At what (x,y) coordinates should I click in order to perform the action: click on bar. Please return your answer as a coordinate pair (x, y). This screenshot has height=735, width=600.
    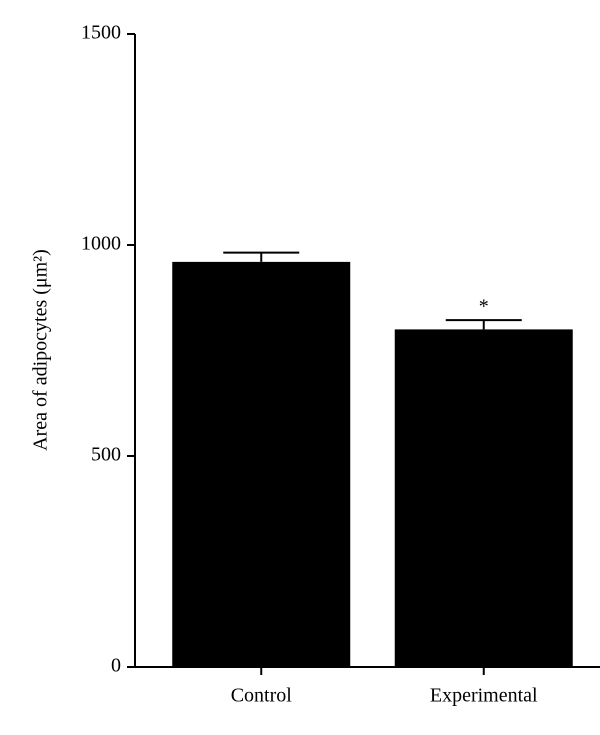
    Looking at the image, I should click on (483, 498).